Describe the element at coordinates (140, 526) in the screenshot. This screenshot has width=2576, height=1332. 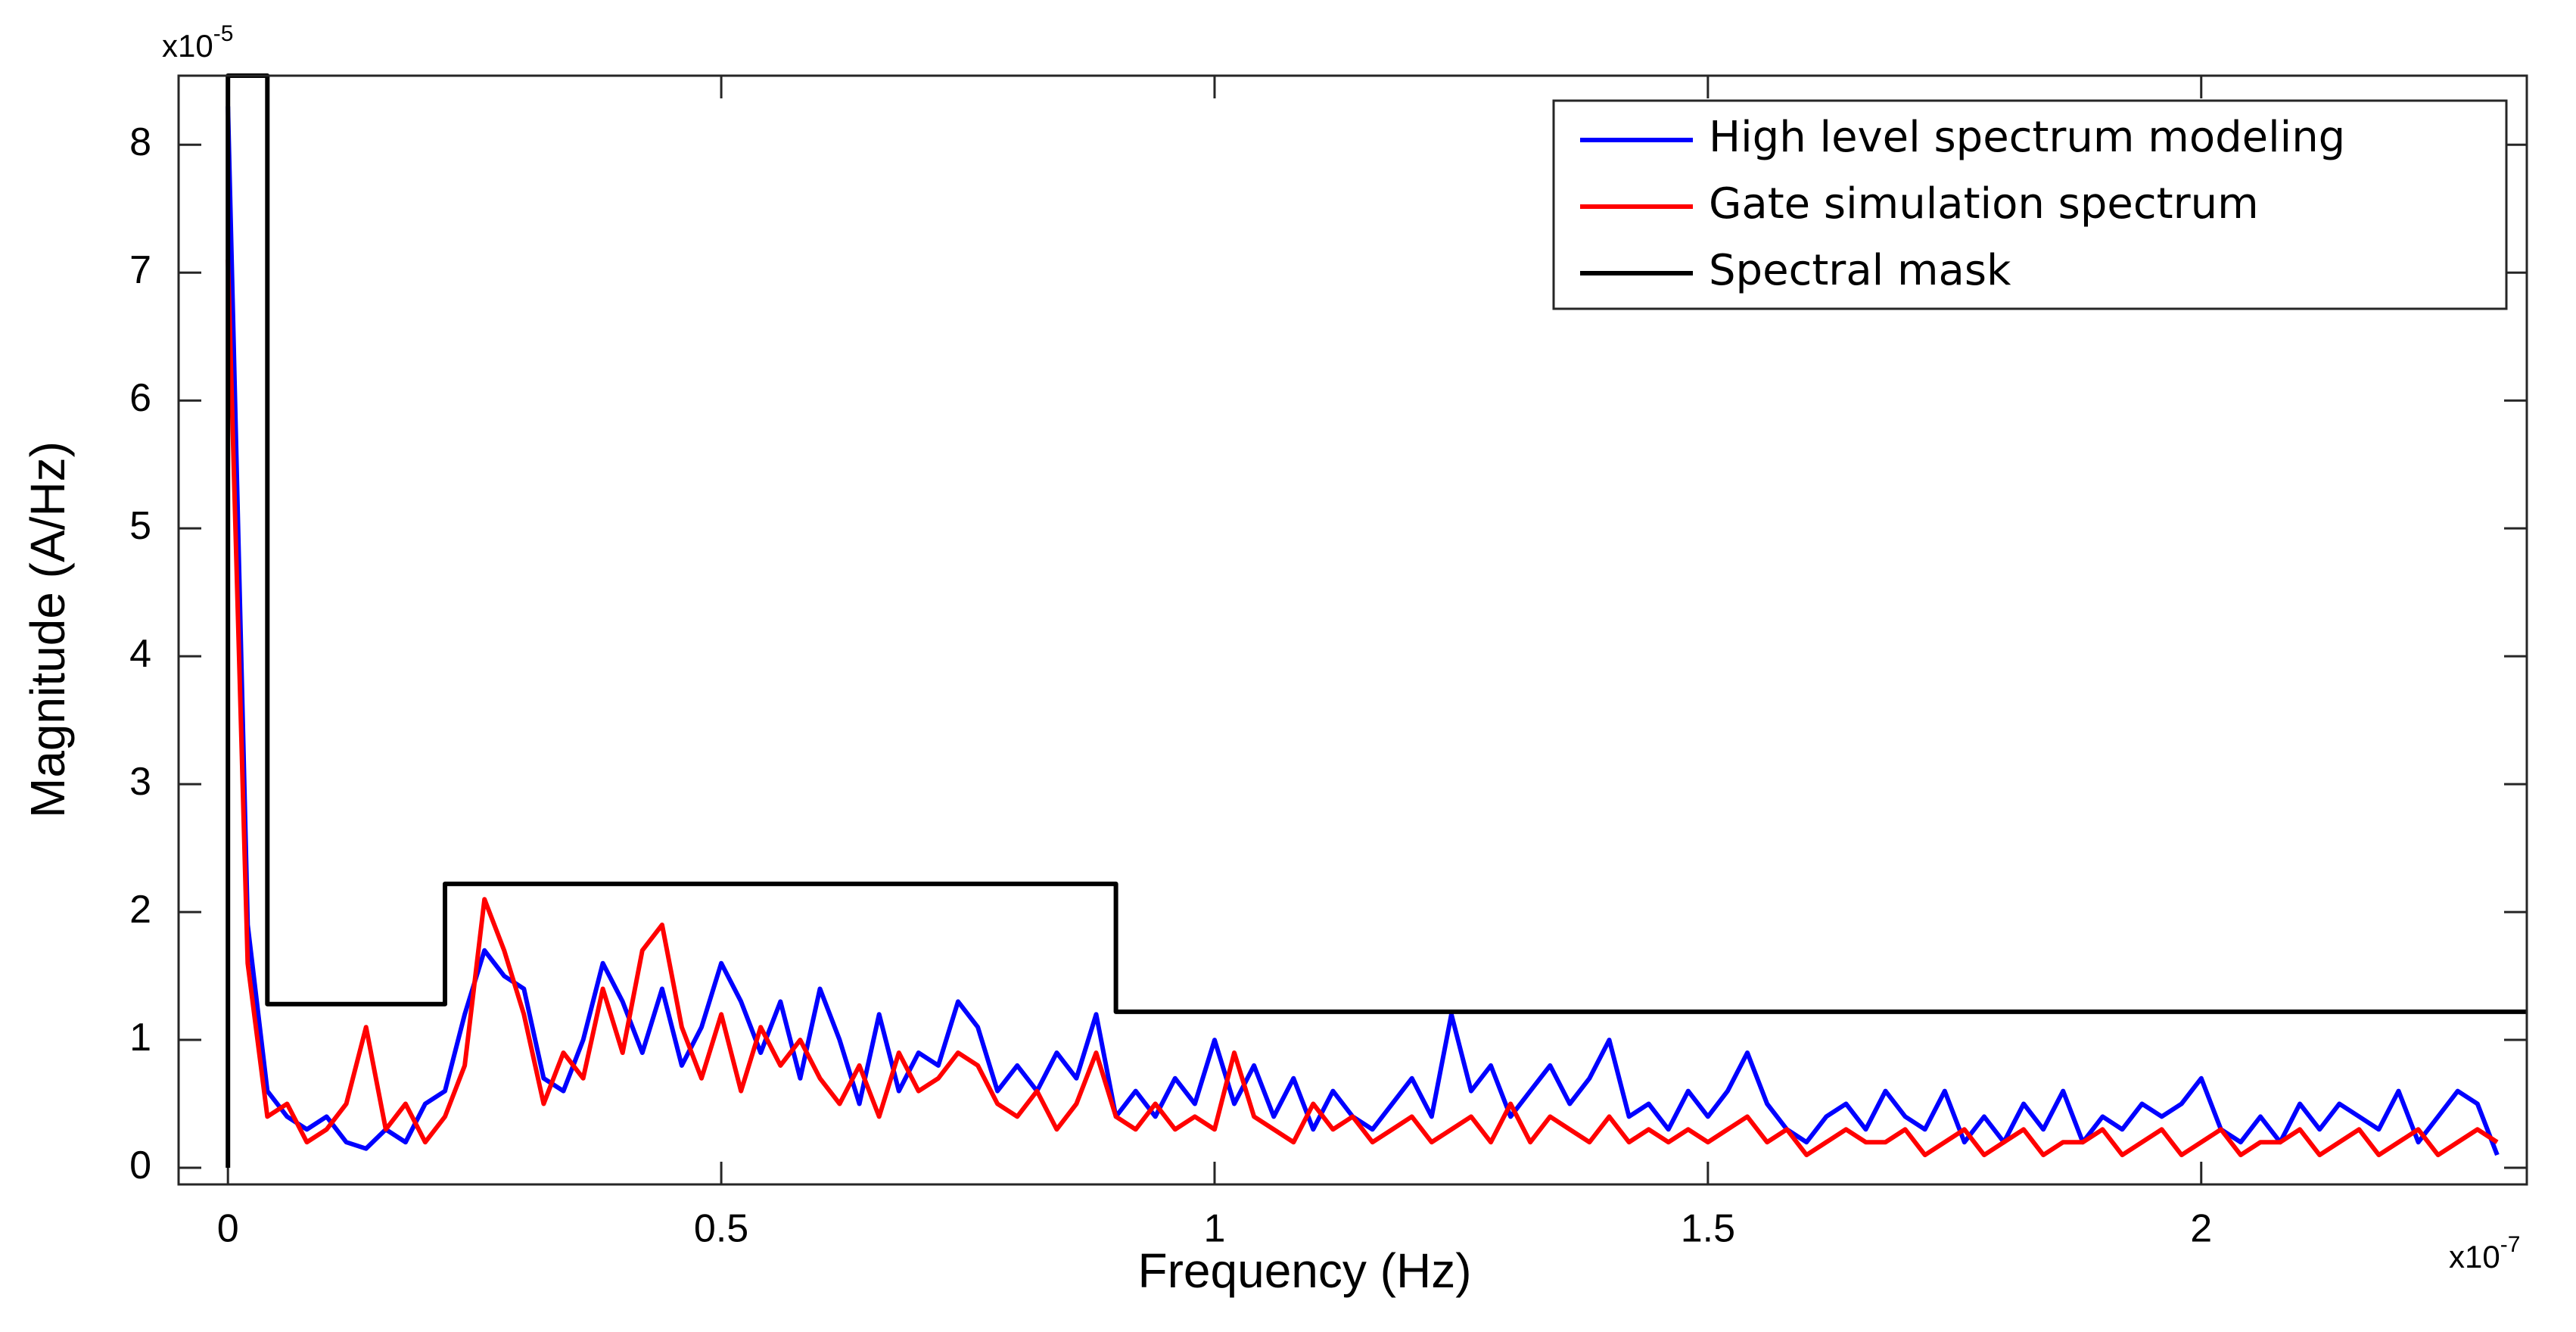
I see `y-tick-label: 5` at that location.